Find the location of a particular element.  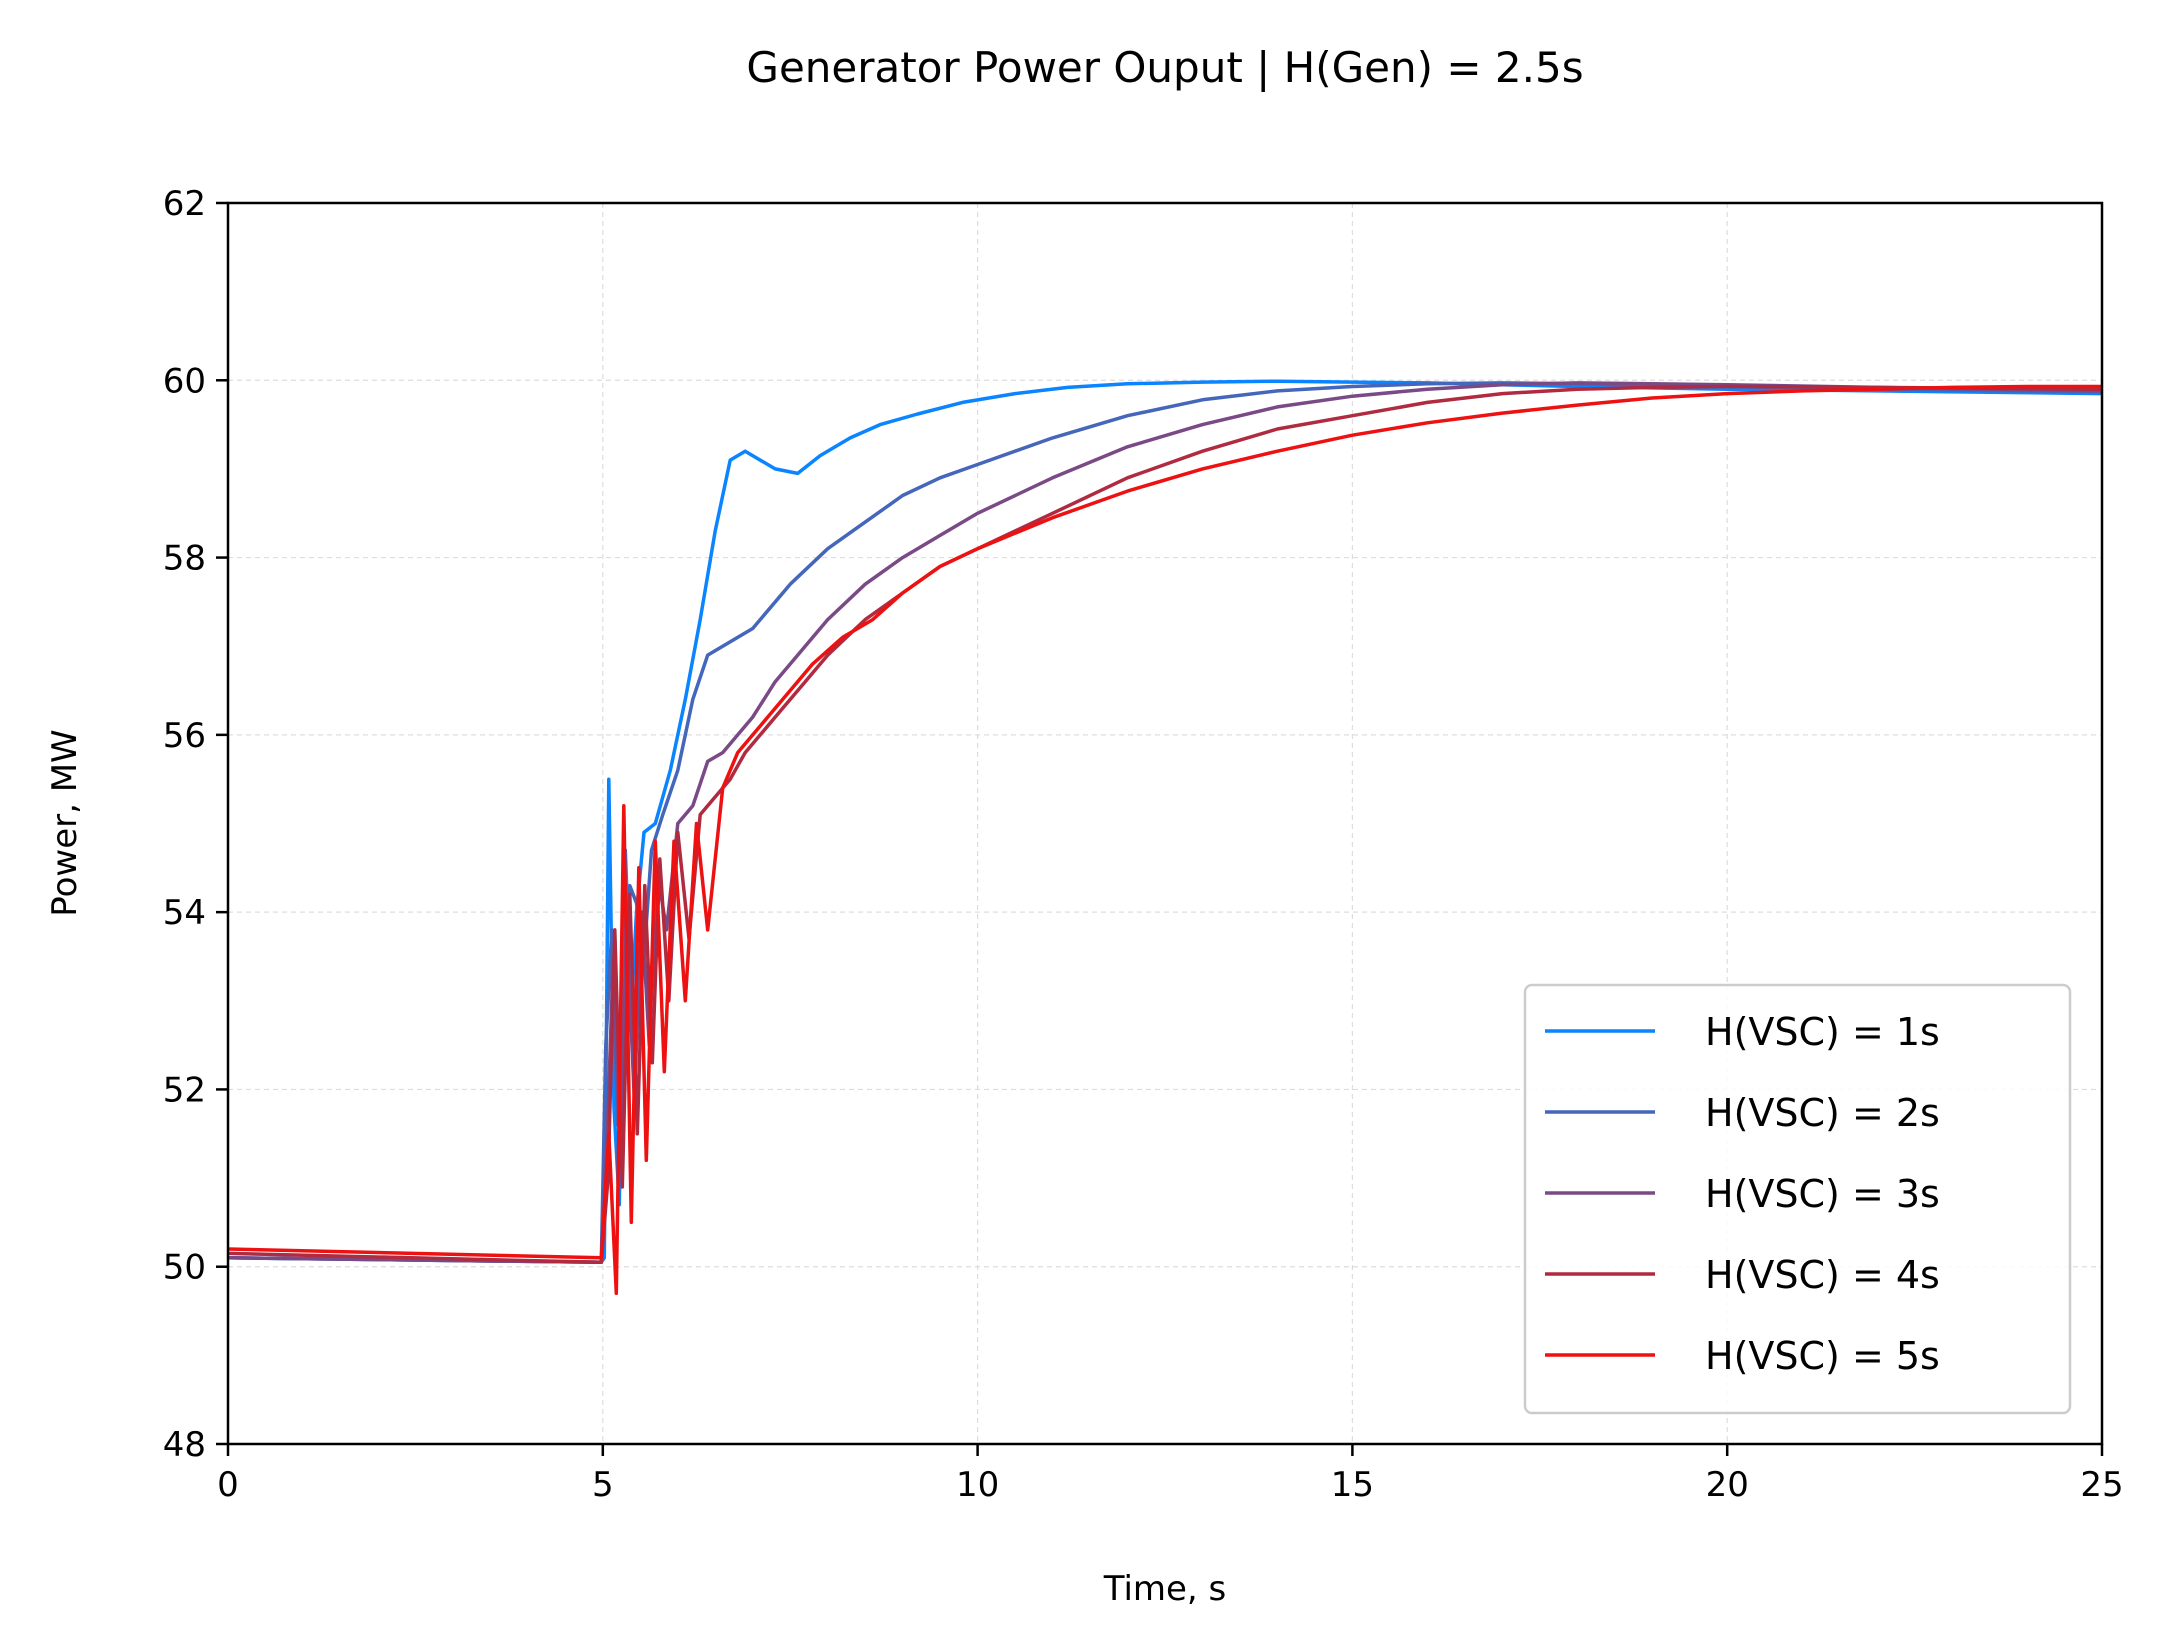

x-tick-label: 15 is located at coordinates (1352, 1485).